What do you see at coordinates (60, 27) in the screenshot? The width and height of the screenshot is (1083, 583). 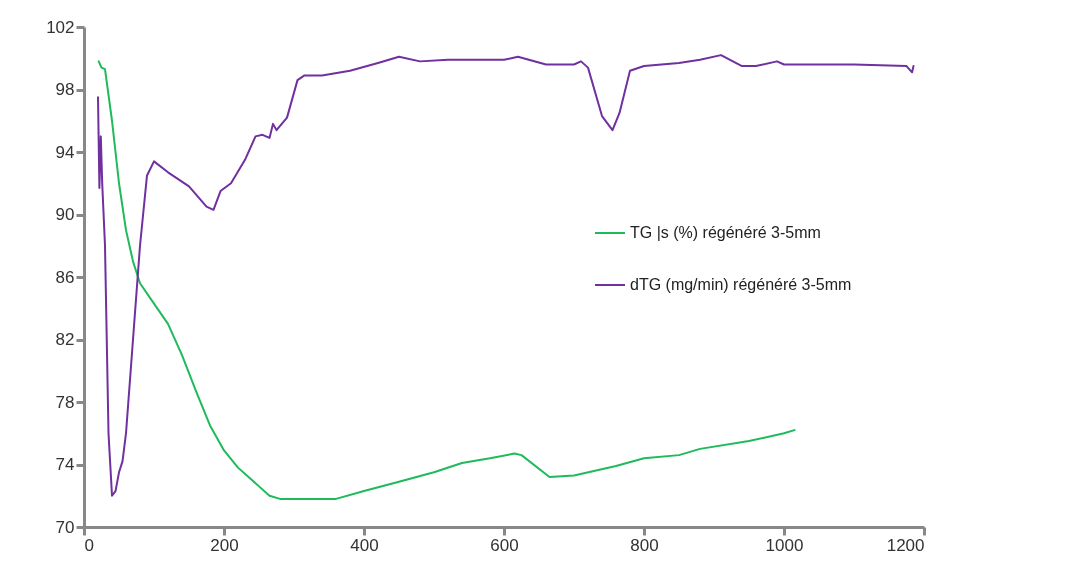 I see `y-tick-label: 102` at bounding box center [60, 27].